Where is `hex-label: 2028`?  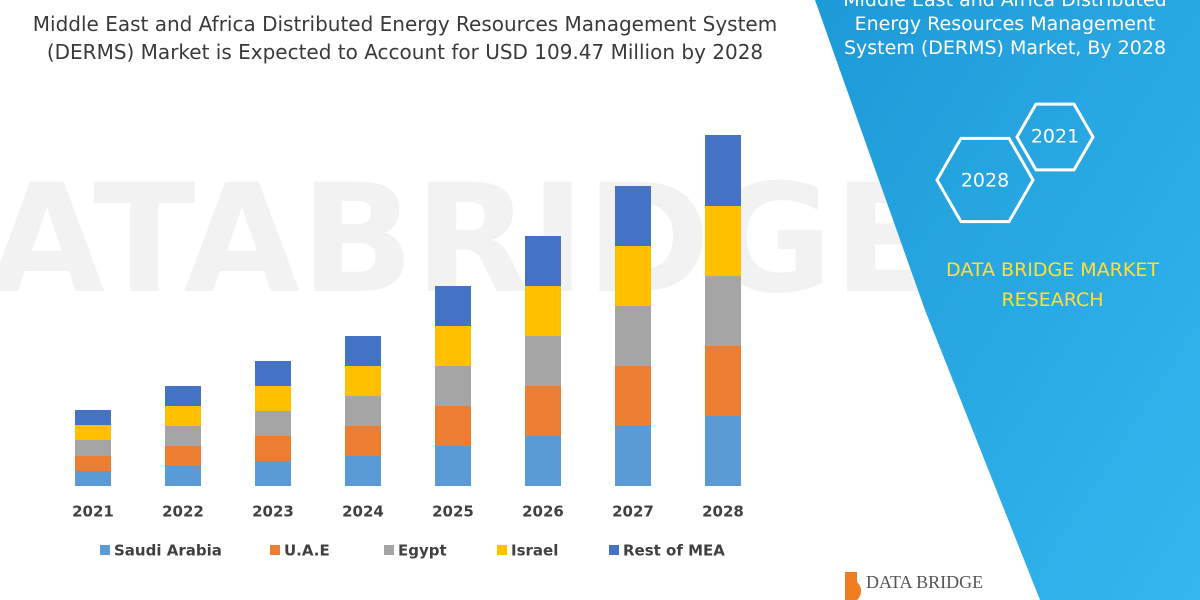 hex-label: 2028 is located at coordinates (985, 181).